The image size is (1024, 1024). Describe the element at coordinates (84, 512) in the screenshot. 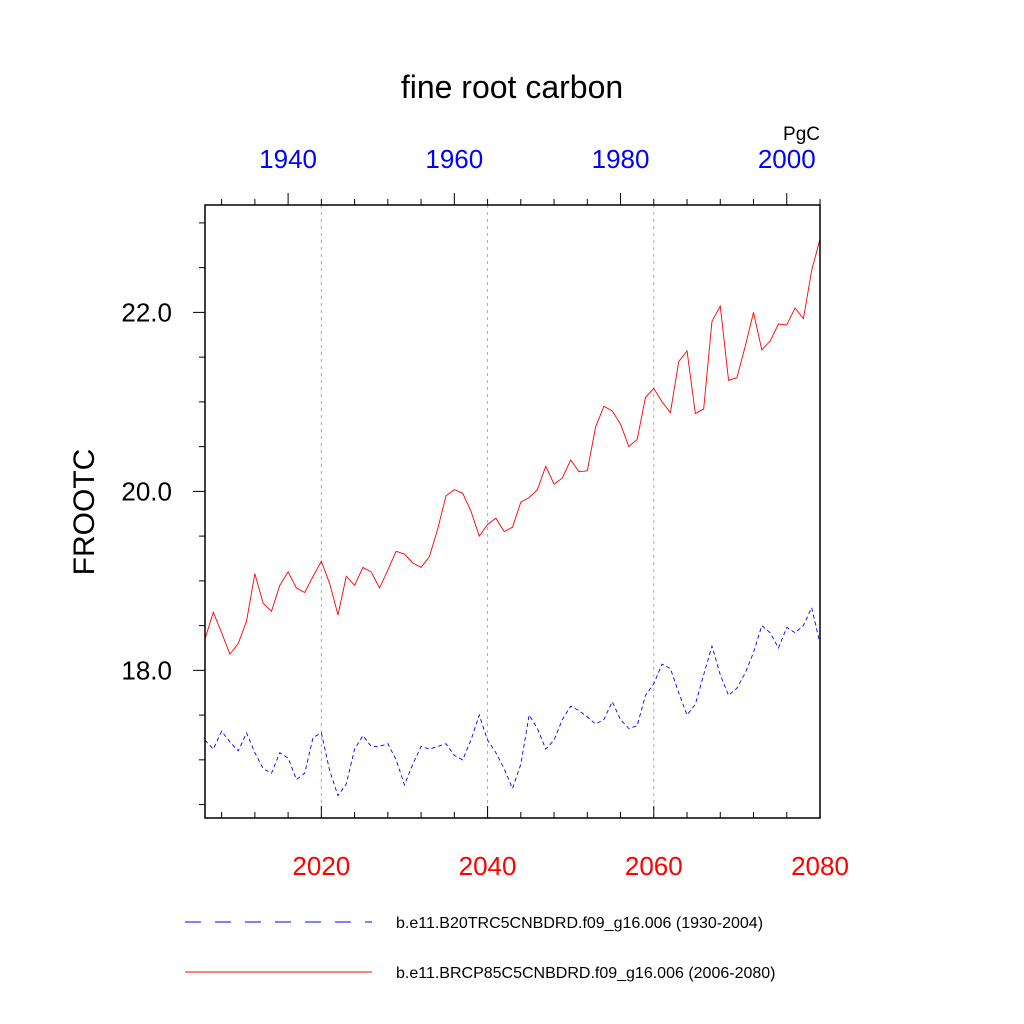

I see `y-axis-label: FROOTC` at that location.